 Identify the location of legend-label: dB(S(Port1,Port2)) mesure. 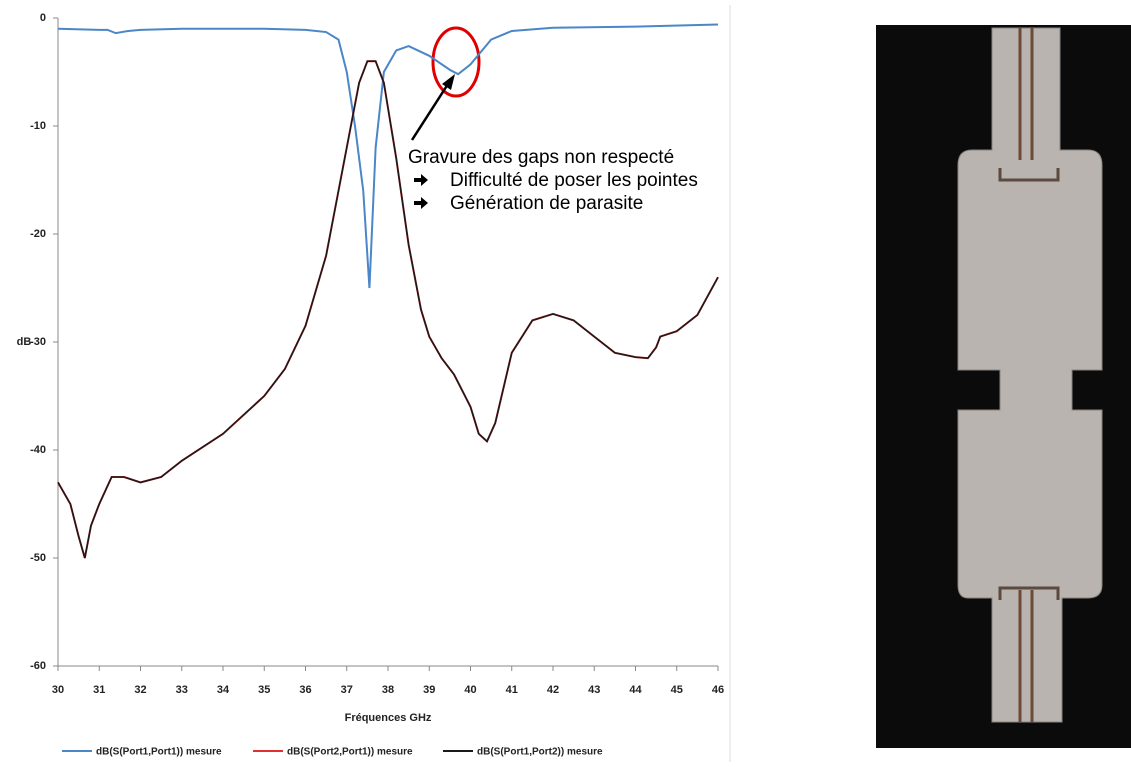
(540, 752).